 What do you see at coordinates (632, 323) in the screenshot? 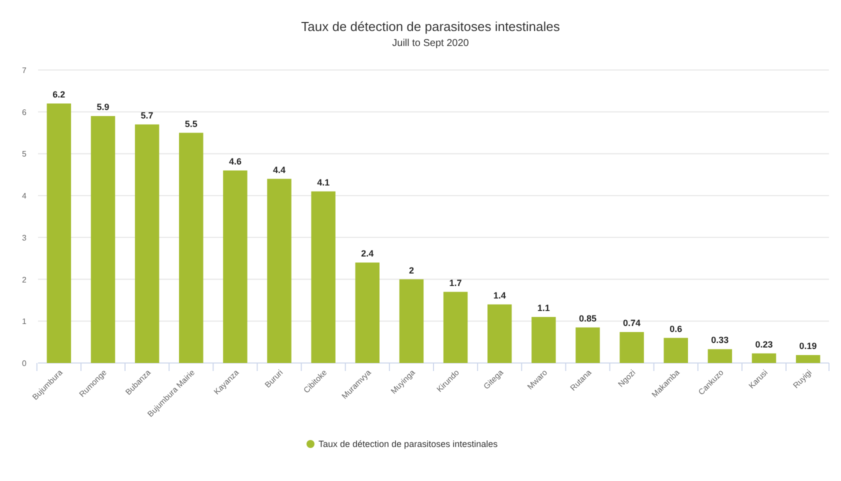
I see `data-label: 0.74` at bounding box center [632, 323].